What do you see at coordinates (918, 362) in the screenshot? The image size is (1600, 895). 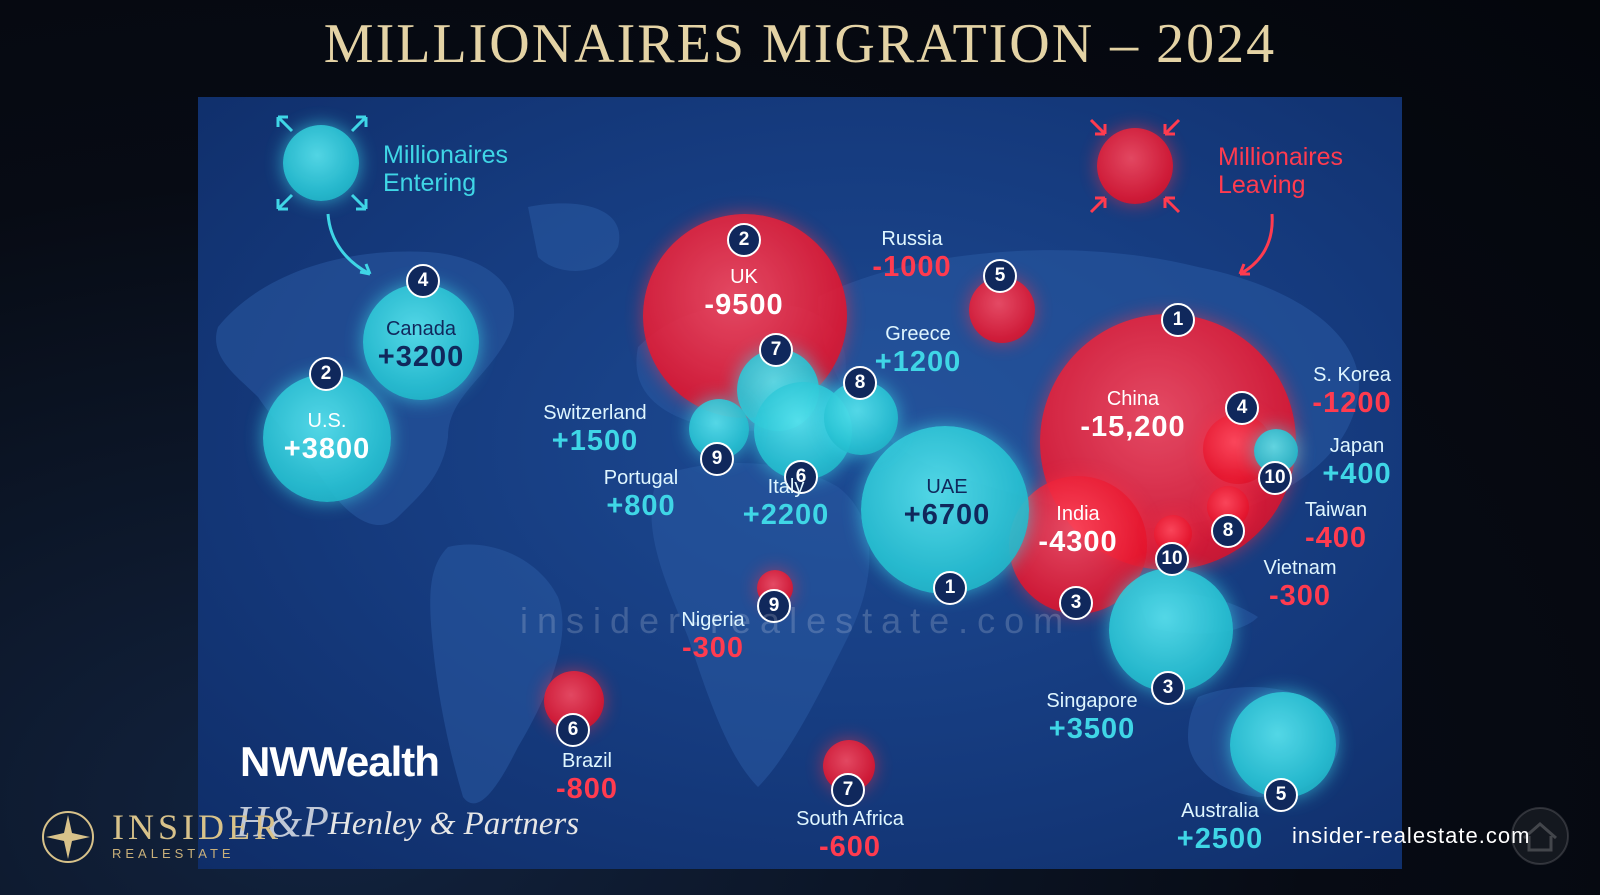 I see `greece-value: +1200` at bounding box center [918, 362].